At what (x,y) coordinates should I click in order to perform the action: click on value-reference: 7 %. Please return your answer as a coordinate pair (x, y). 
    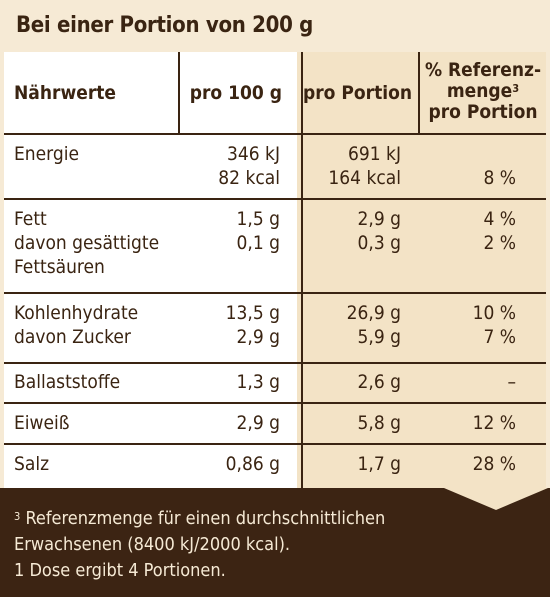
    Looking at the image, I should click on (499, 337).